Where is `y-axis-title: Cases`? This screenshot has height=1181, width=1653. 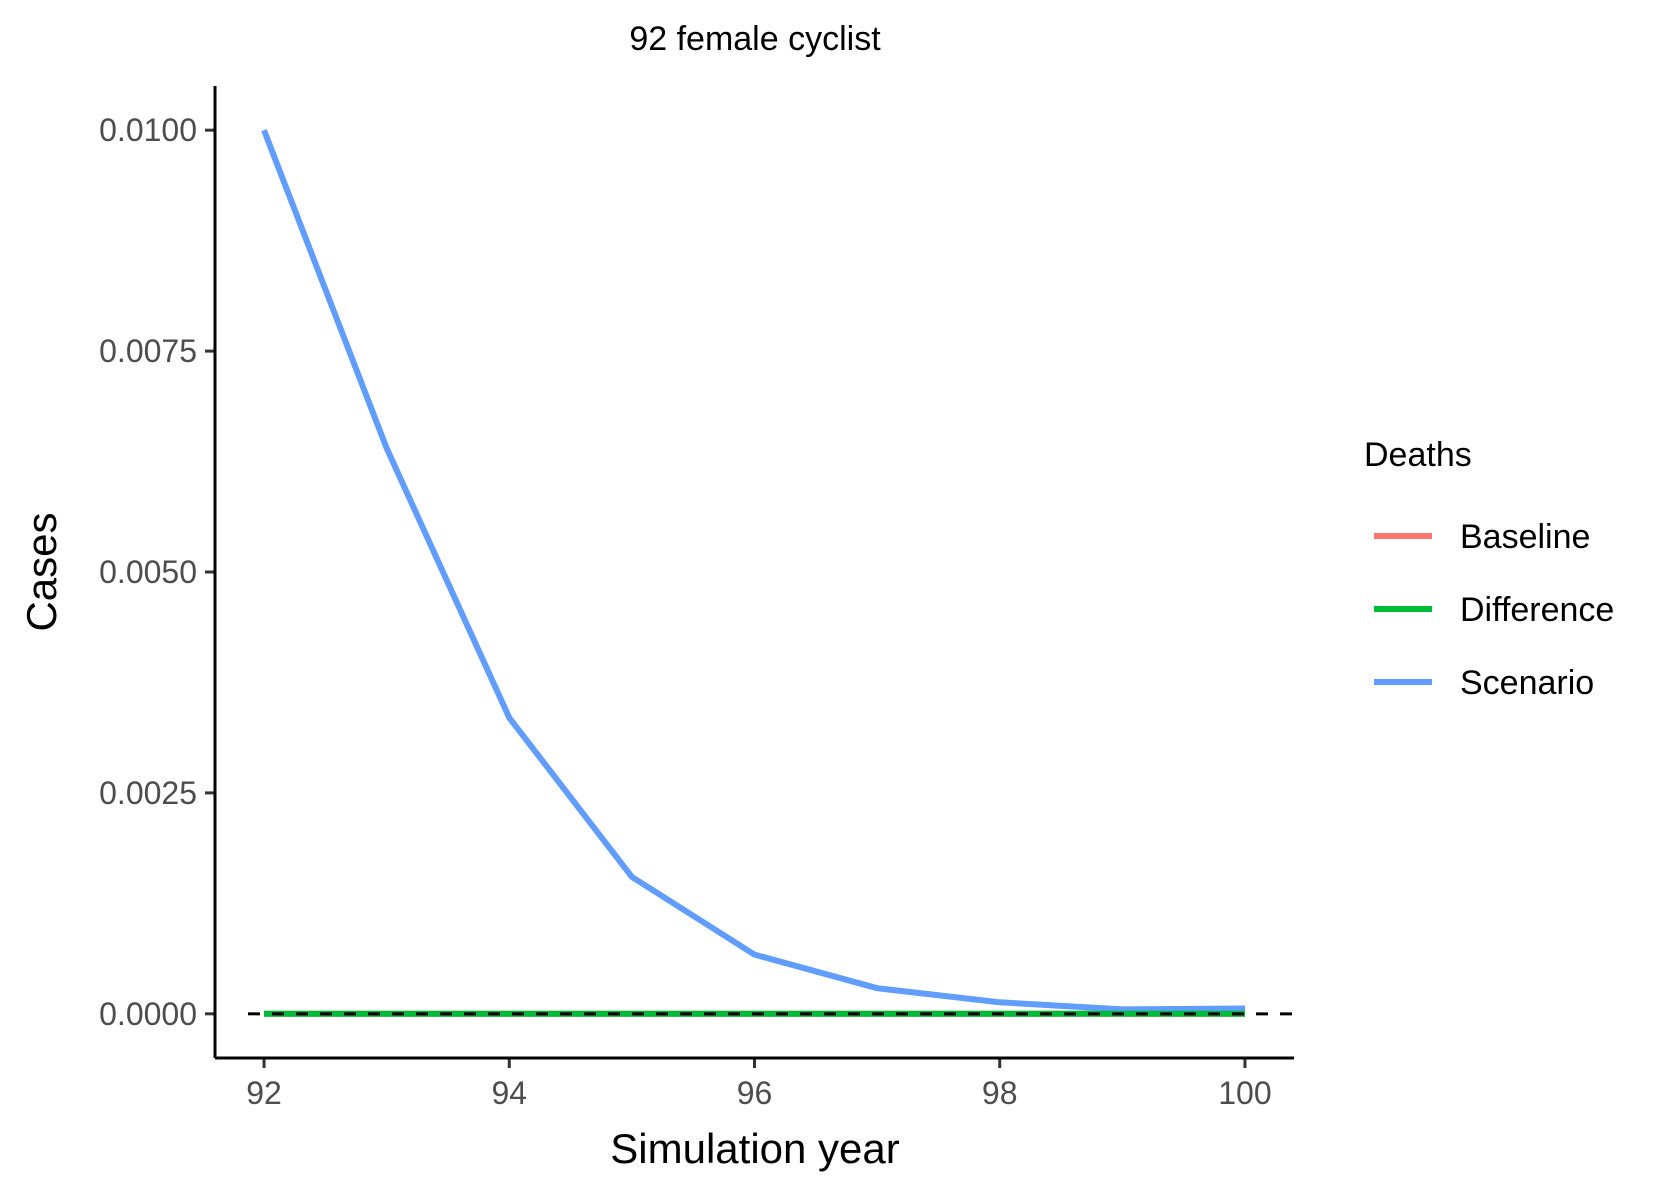
y-axis-title: Cases is located at coordinates (41, 571).